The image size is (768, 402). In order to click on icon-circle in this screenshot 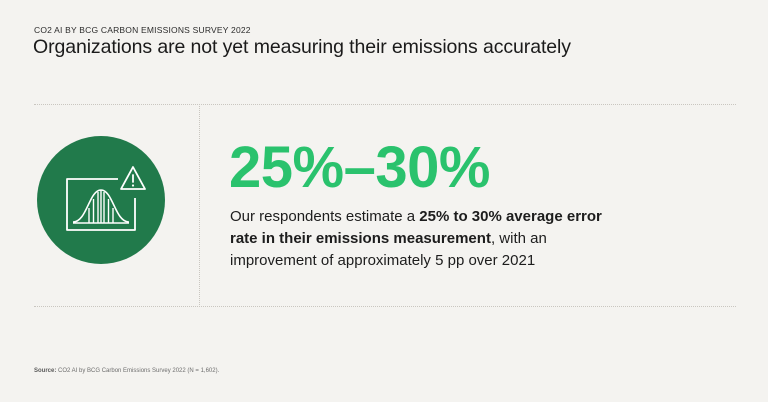, I will do `click(101, 200)`.